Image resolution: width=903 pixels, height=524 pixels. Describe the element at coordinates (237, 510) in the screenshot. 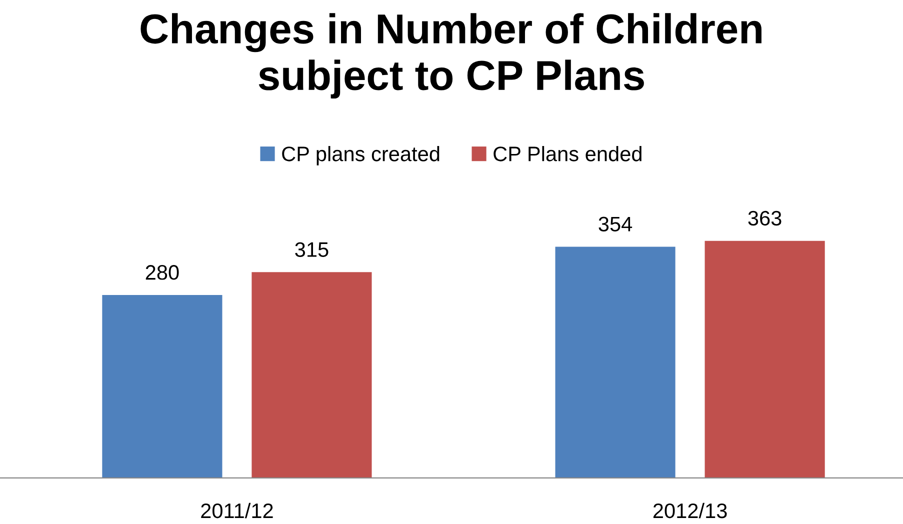

I see `x-tick-label: 2011/12` at that location.